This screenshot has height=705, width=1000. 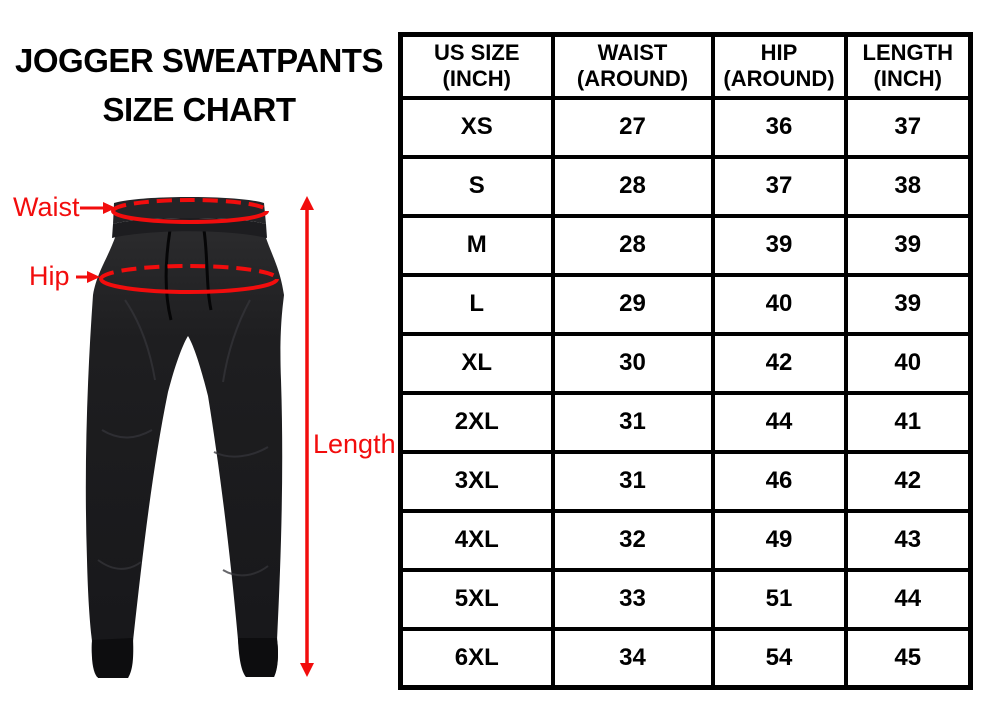 I want to click on header-waist: WAIST (AROUND), so click(x=632, y=66).